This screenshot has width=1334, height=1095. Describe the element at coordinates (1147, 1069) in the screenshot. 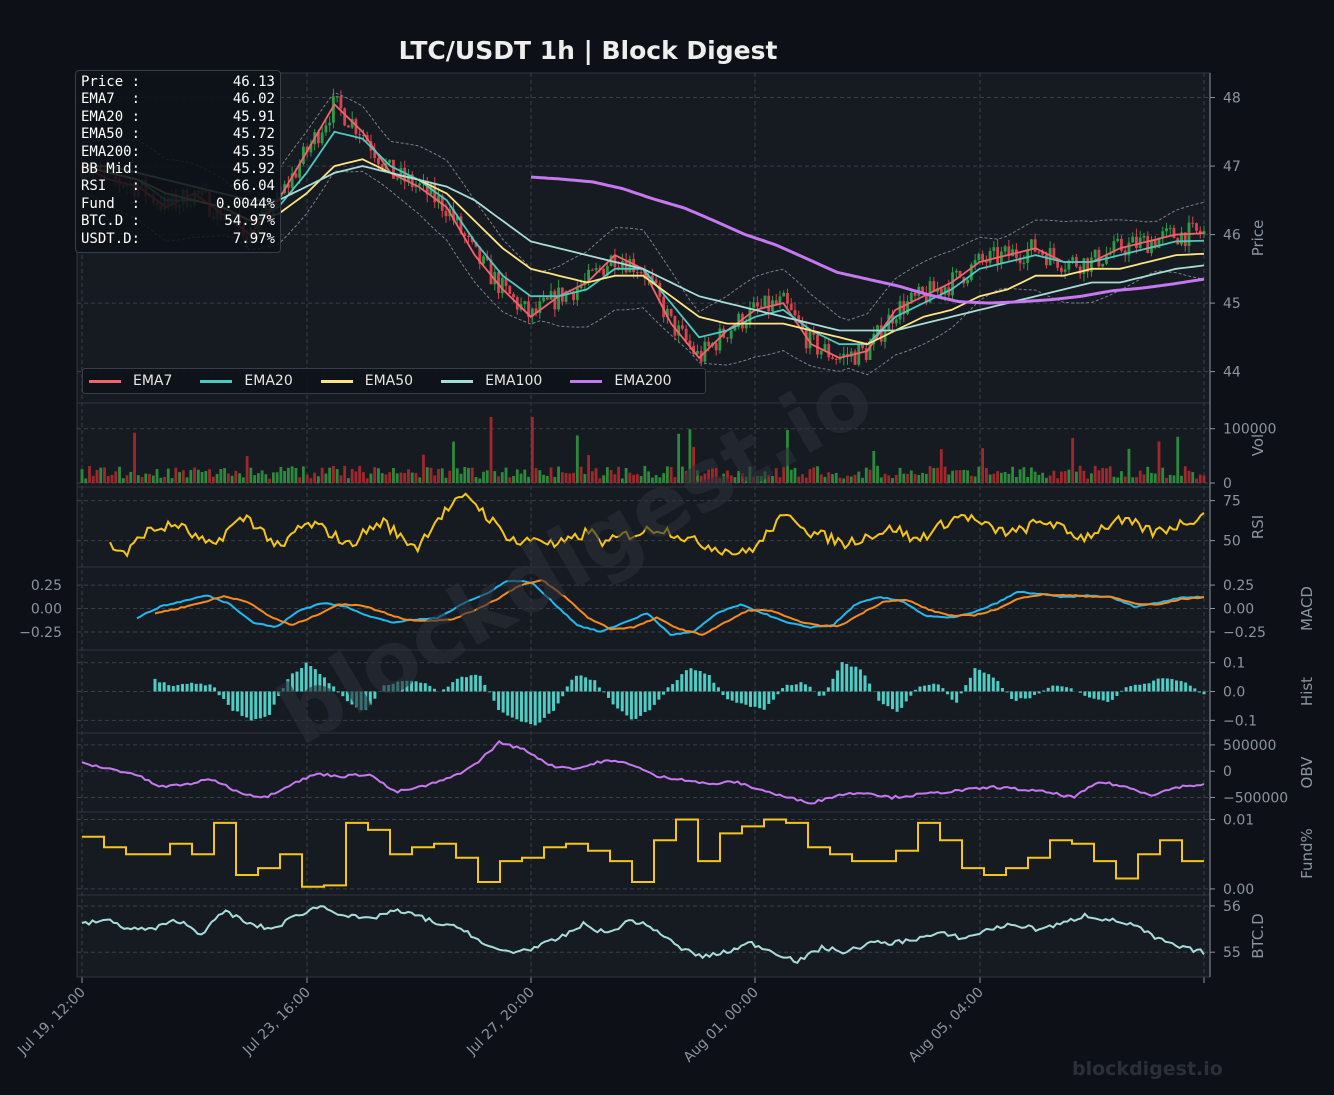

I see `corner-watermark: blockdigest.io` at that location.